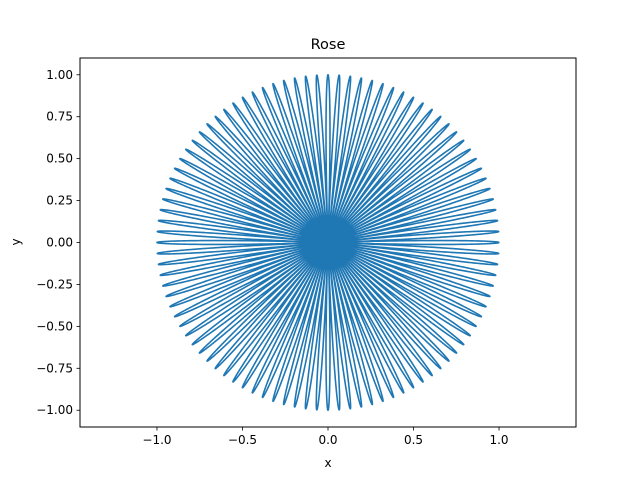 This screenshot has height=480, width=640. Describe the element at coordinates (413, 440) in the screenshot. I see `x-tick-label: 0.5` at that location.